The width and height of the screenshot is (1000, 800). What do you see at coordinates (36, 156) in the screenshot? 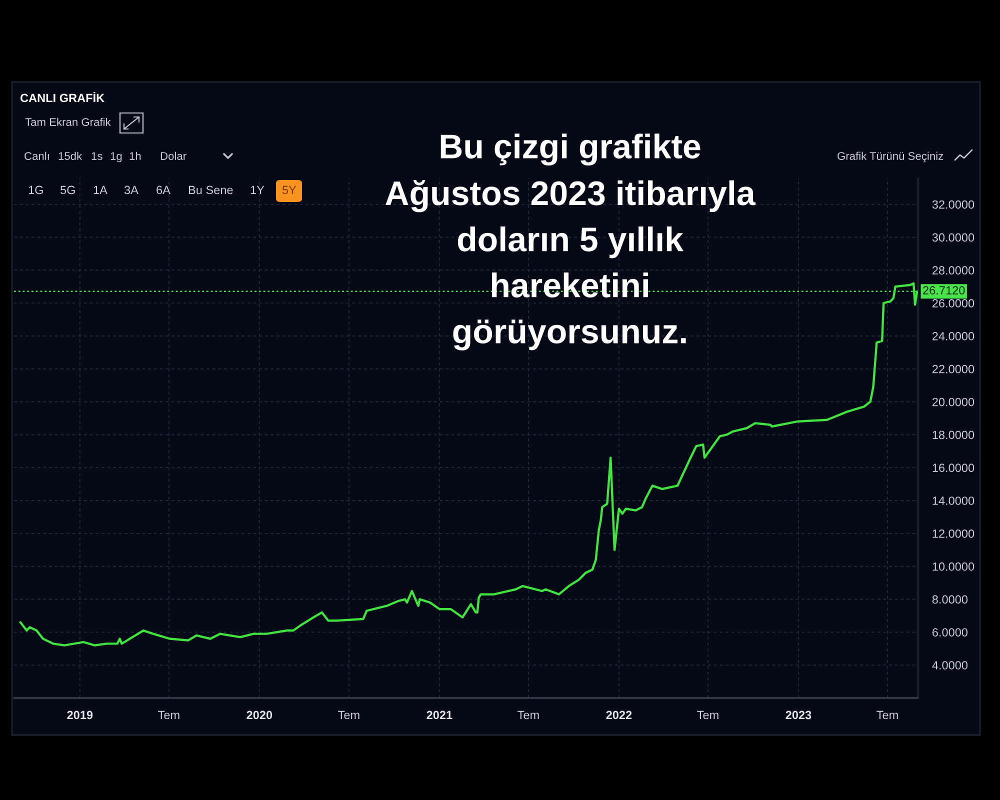
I see `text: Canlı` at bounding box center [36, 156].